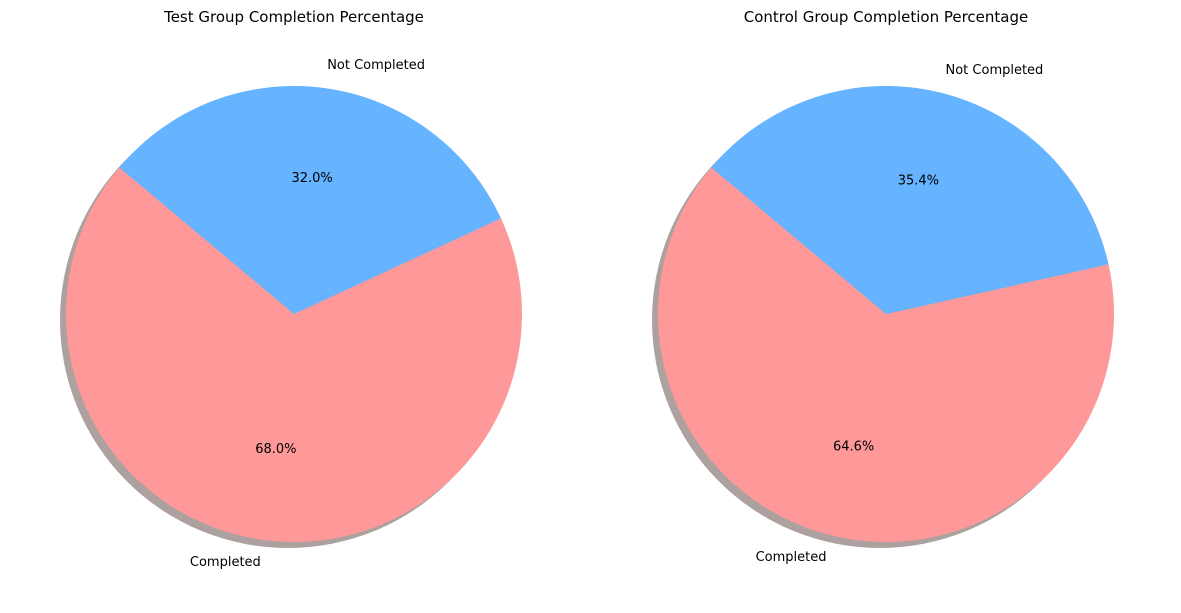  Describe the element at coordinates (918, 181) in the screenshot. I see `percent-label-not-completed: 35.4%` at that location.